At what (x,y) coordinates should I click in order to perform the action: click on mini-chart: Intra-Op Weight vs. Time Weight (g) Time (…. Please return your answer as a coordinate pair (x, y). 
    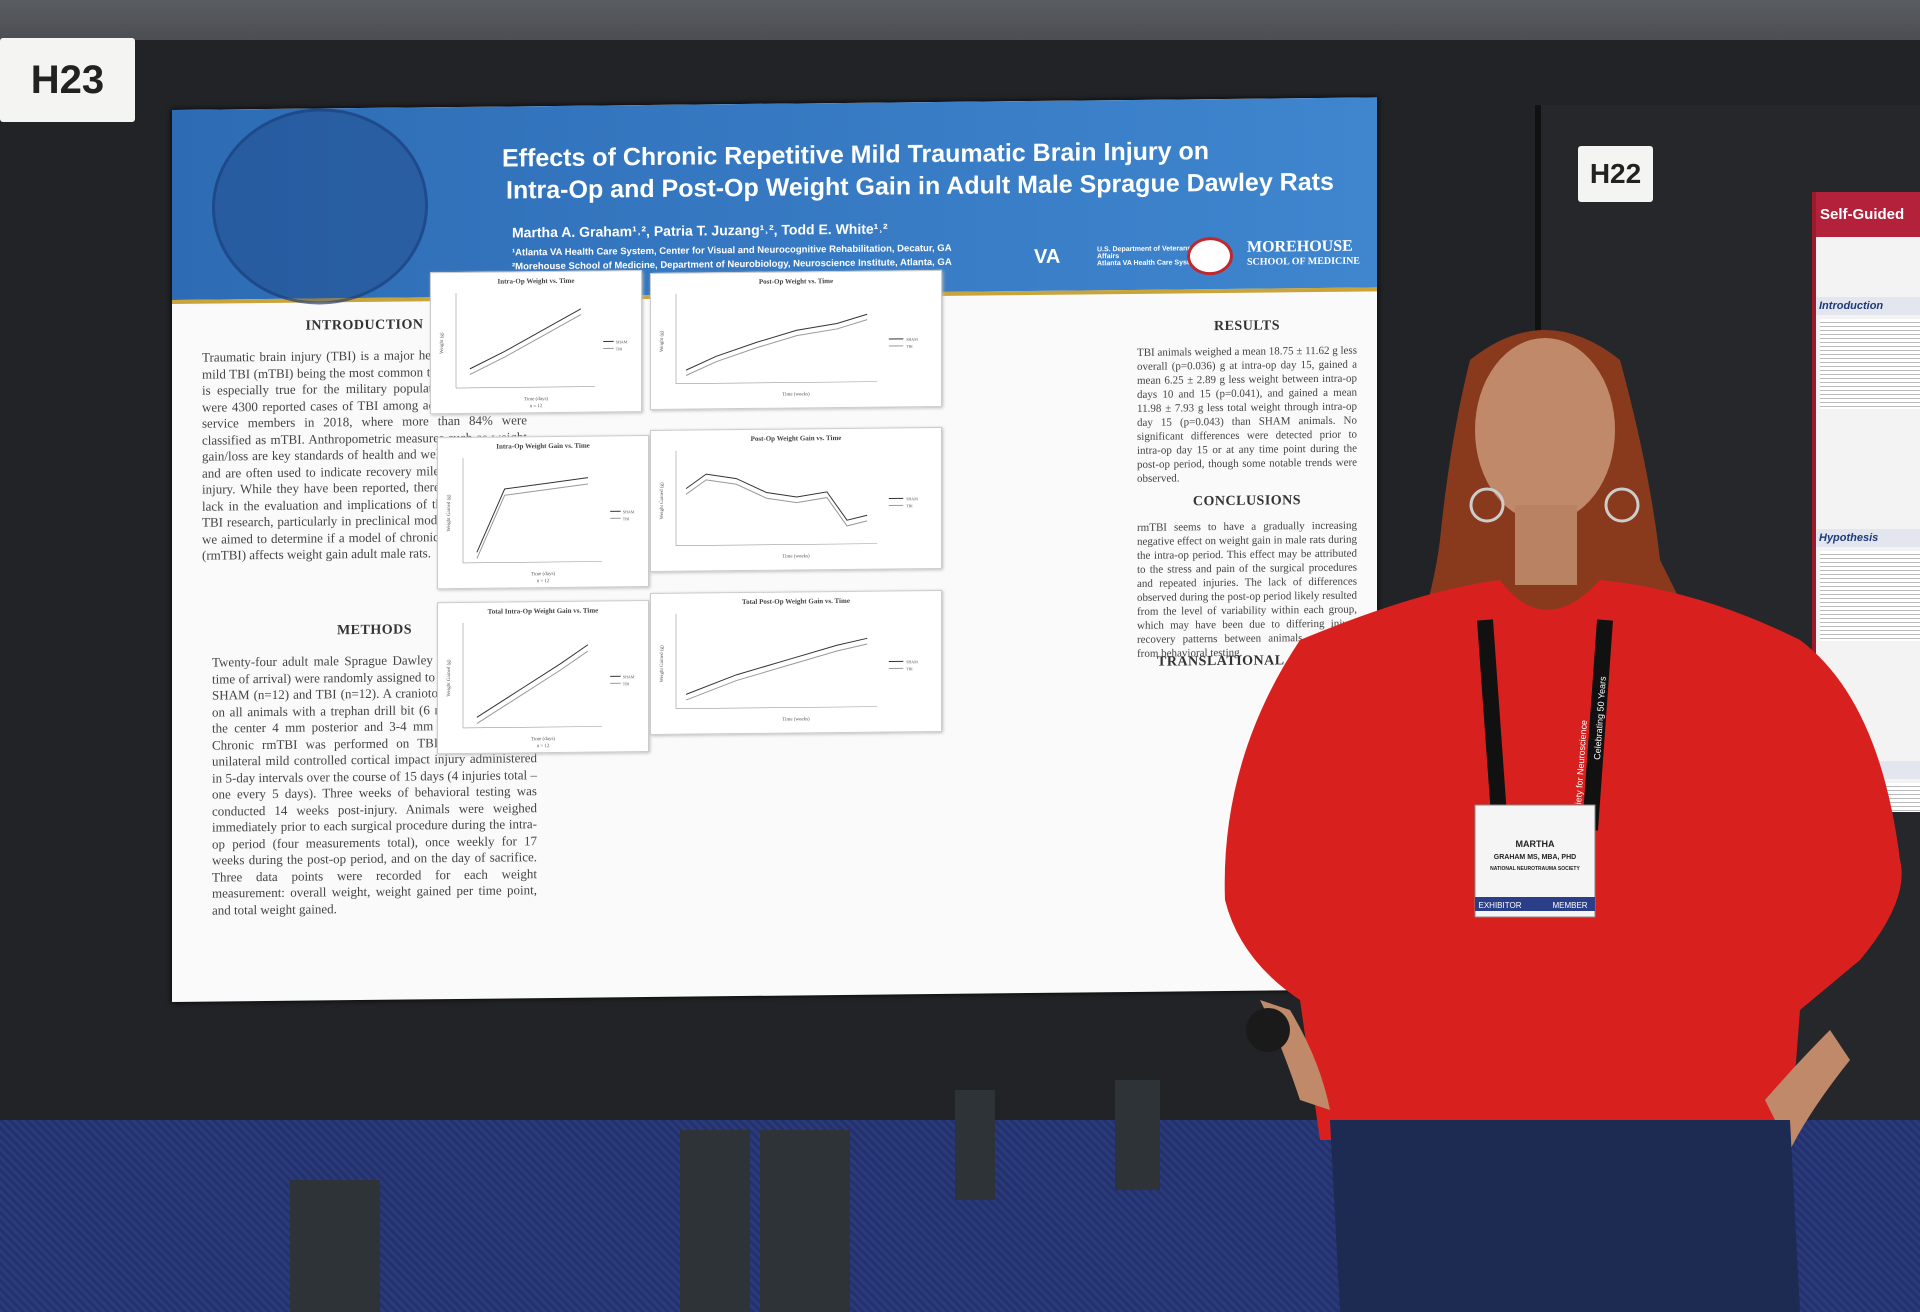
    Looking at the image, I should click on (536, 342).